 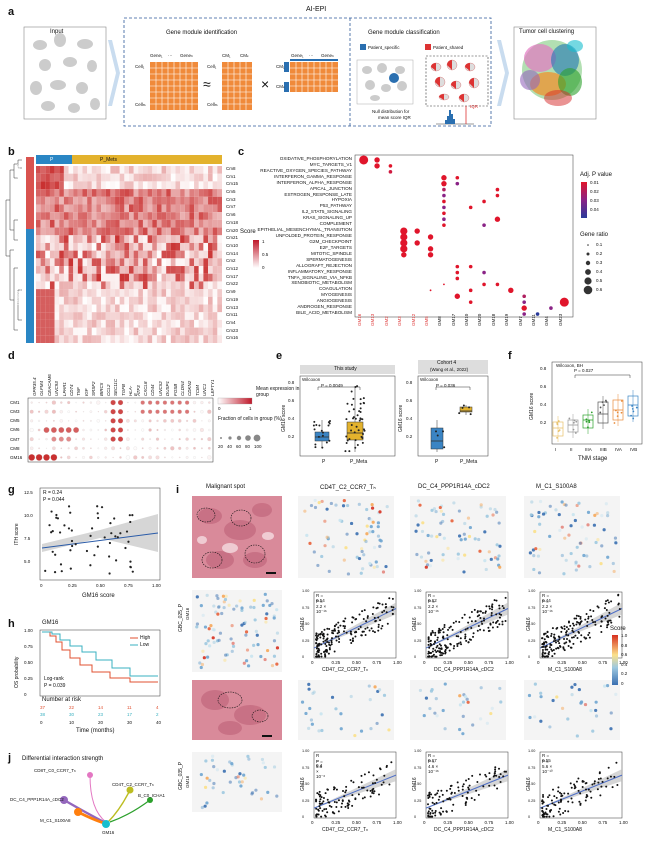 What do you see at coordinates (618, 449) in the screenshot?
I see `f-category: IVA` at bounding box center [618, 449].